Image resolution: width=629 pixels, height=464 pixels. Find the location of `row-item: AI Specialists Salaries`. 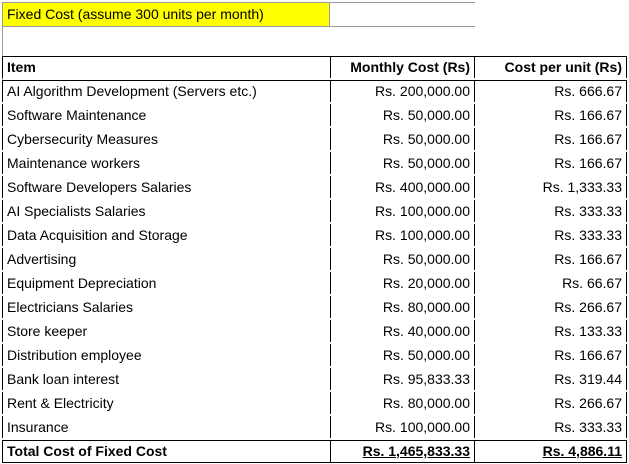

row-item: AI Specialists Salaries is located at coordinates (166, 211).